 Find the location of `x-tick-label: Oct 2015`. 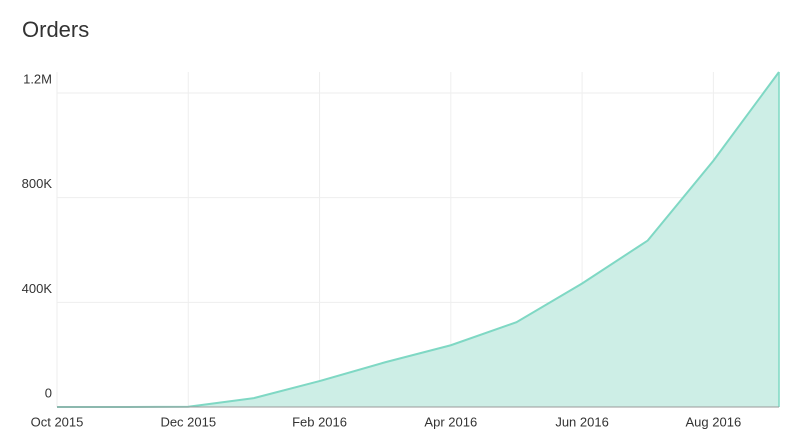

x-tick-label: Oct 2015 is located at coordinates (57, 421).